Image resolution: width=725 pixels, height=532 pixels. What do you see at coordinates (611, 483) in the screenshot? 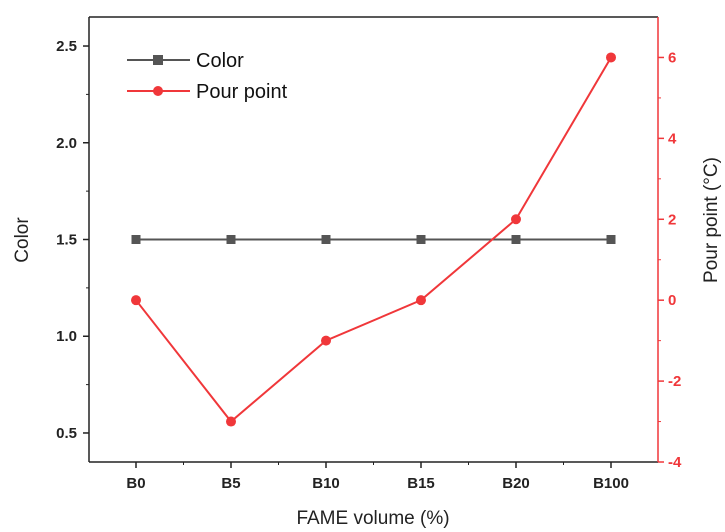
I see `x-tick-label: B100` at bounding box center [611, 483].